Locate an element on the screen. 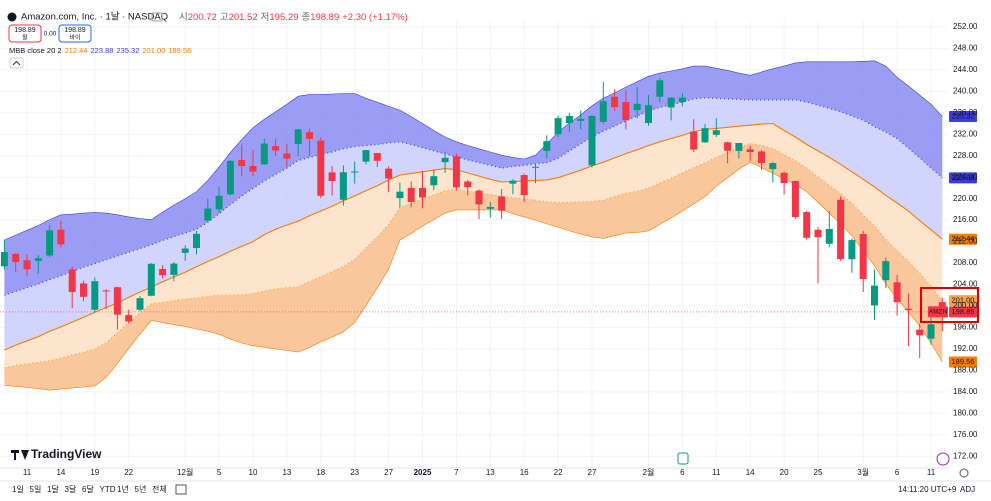 The image size is (991, 501). calendar-icon is located at coordinates (181, 489).